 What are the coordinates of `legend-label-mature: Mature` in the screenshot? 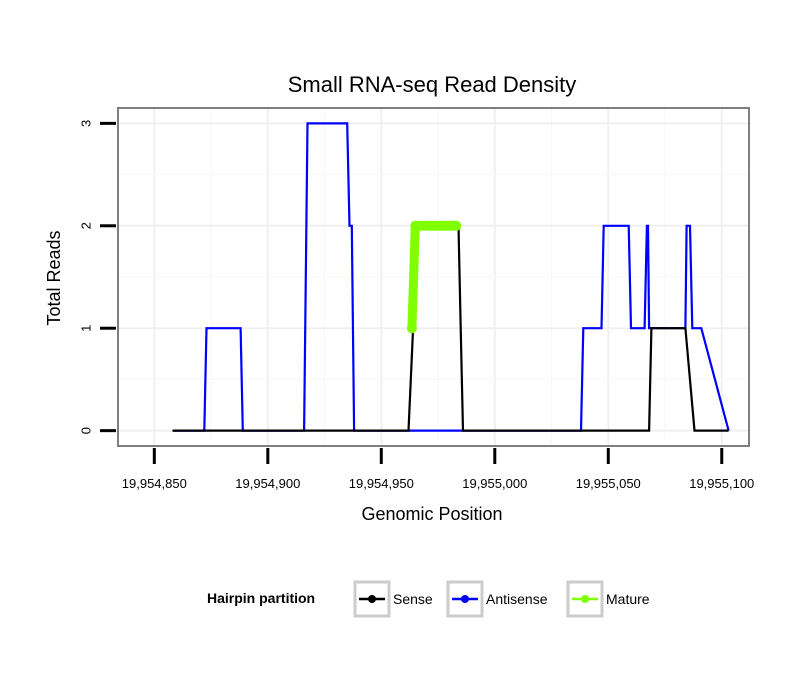 It's located at (628, 599).